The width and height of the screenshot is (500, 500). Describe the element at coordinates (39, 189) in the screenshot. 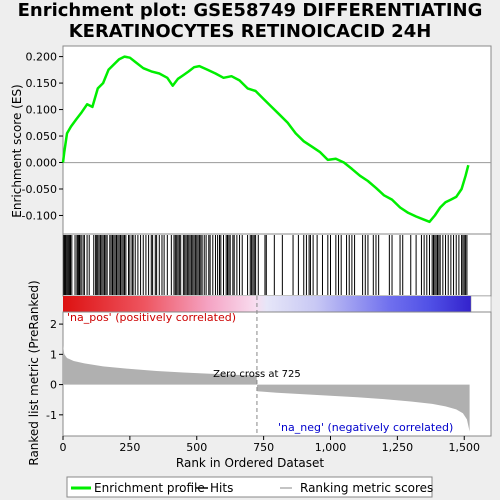

I see `es-y-tick-label: -0.050` at that location.